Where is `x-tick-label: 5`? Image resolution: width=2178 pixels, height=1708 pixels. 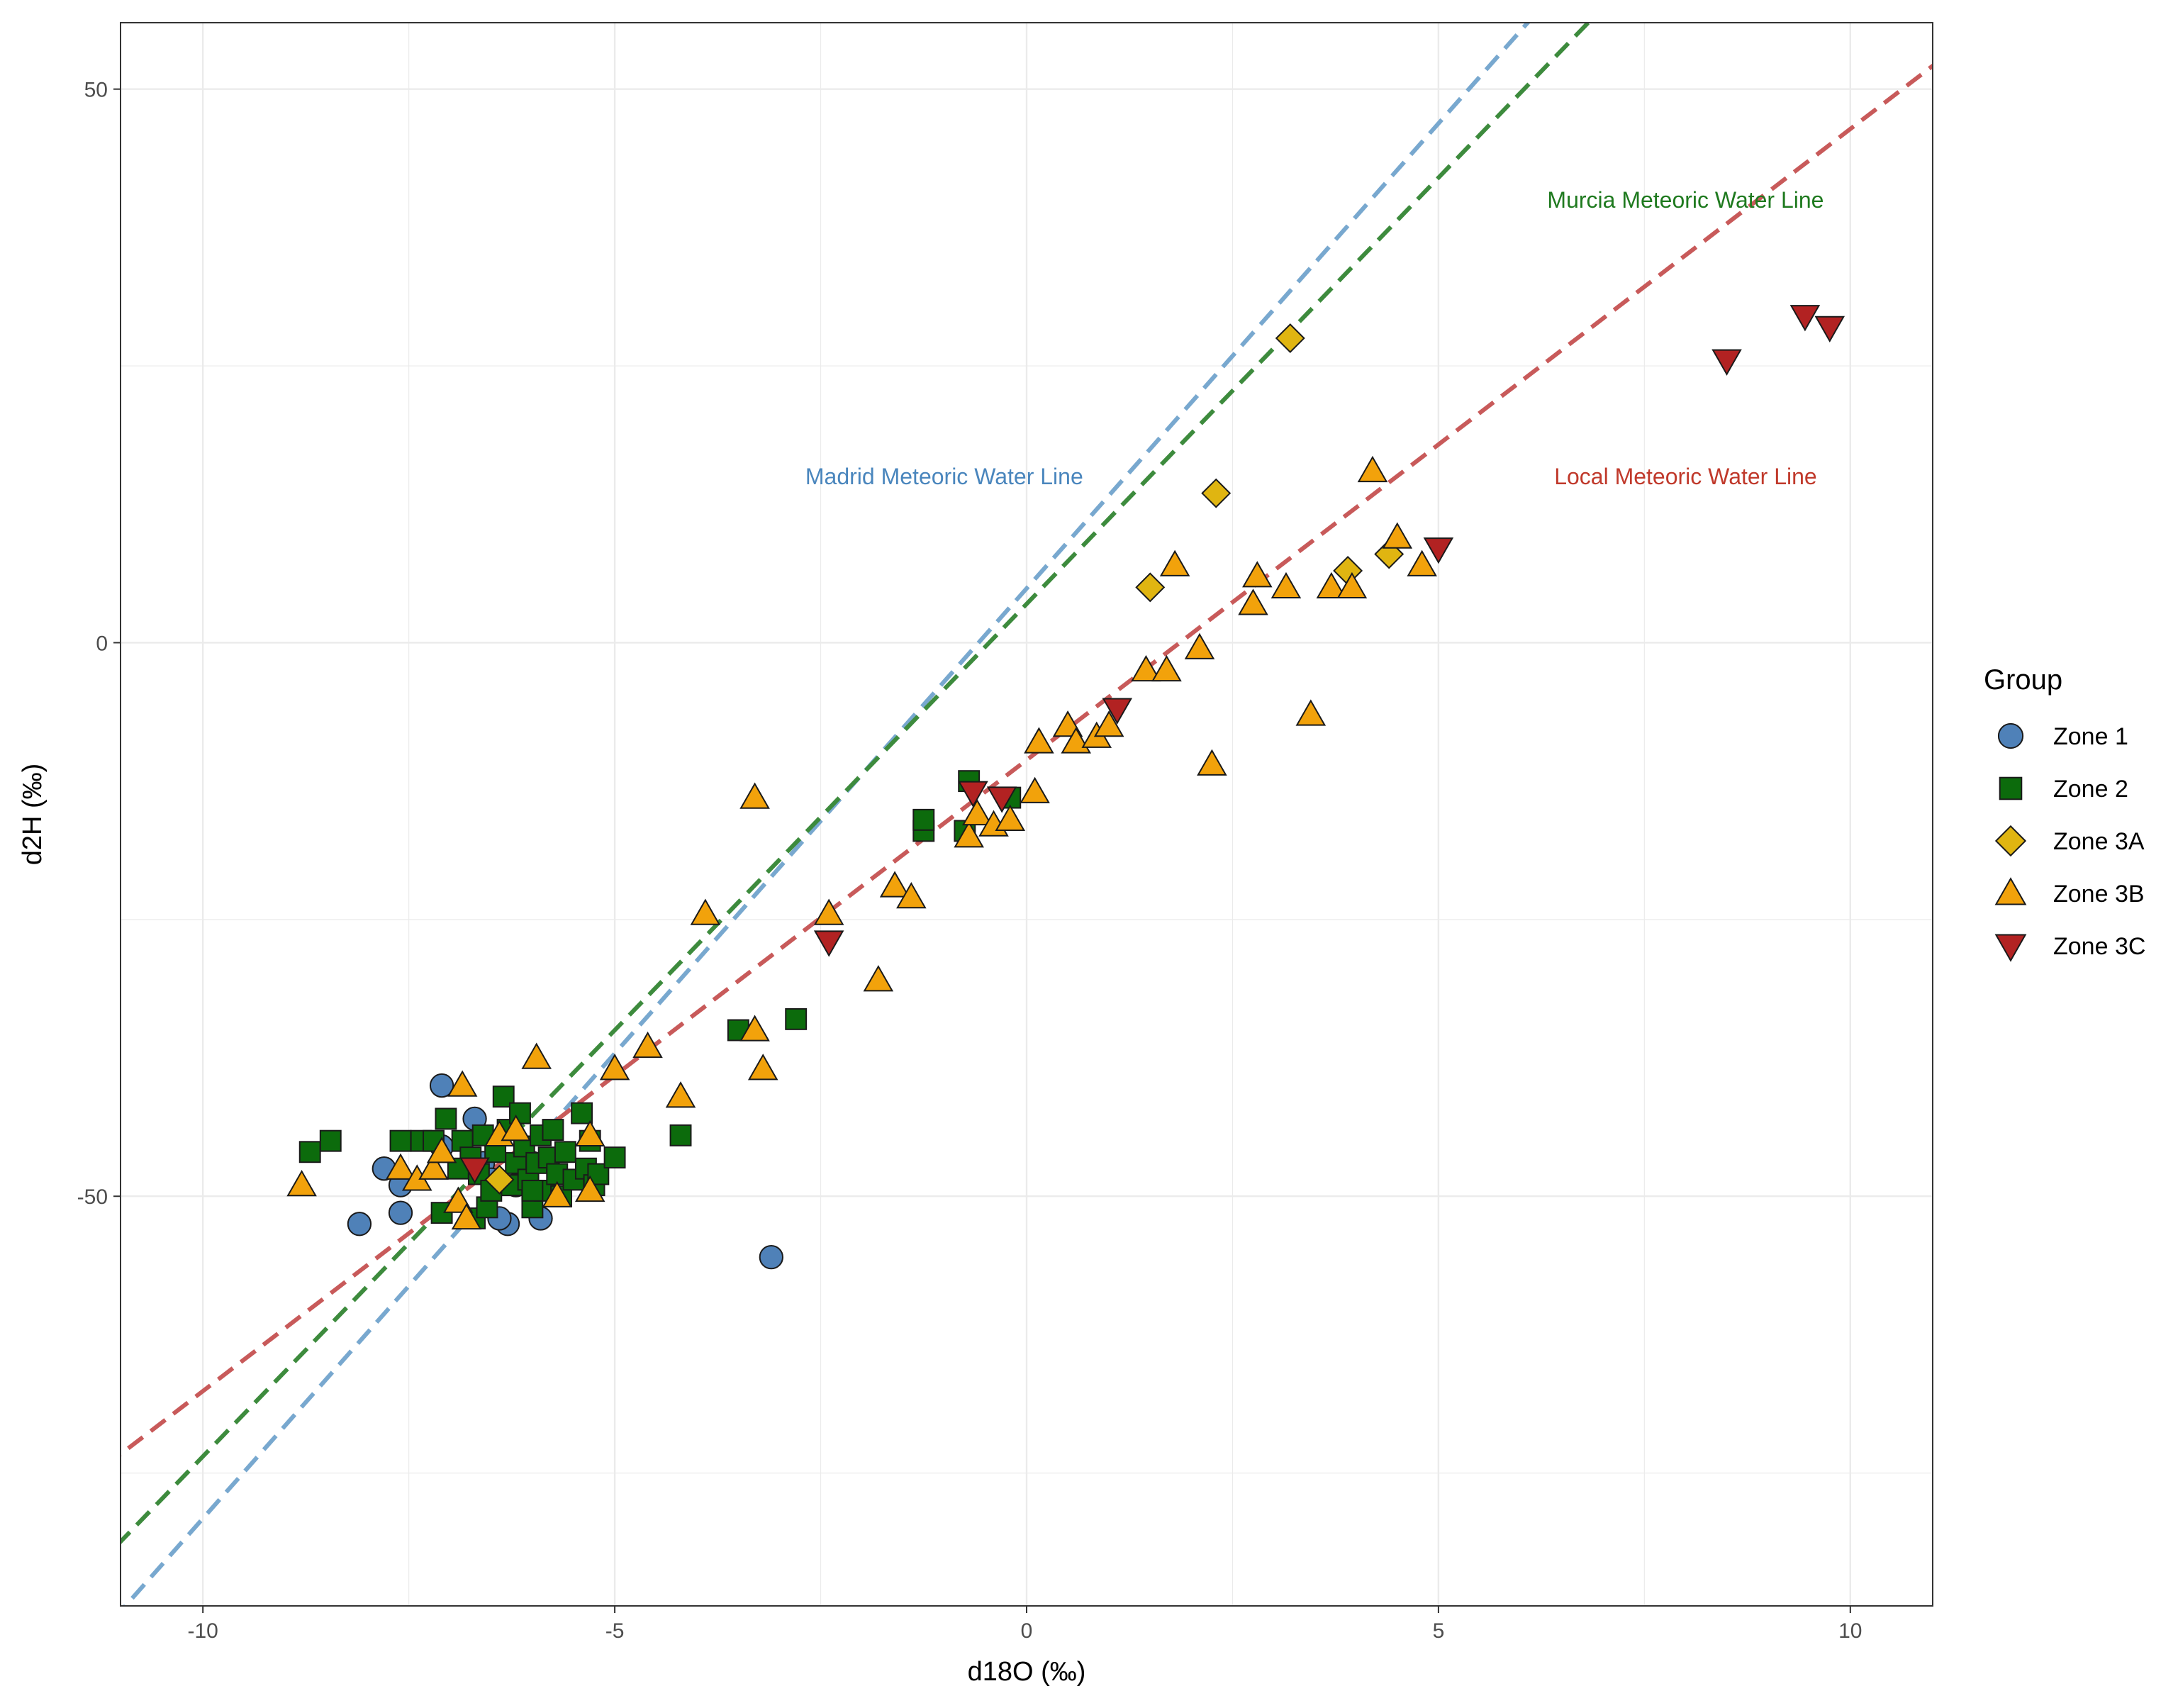 x-tick-label: 5 is located at coordinates (1439, 1631).